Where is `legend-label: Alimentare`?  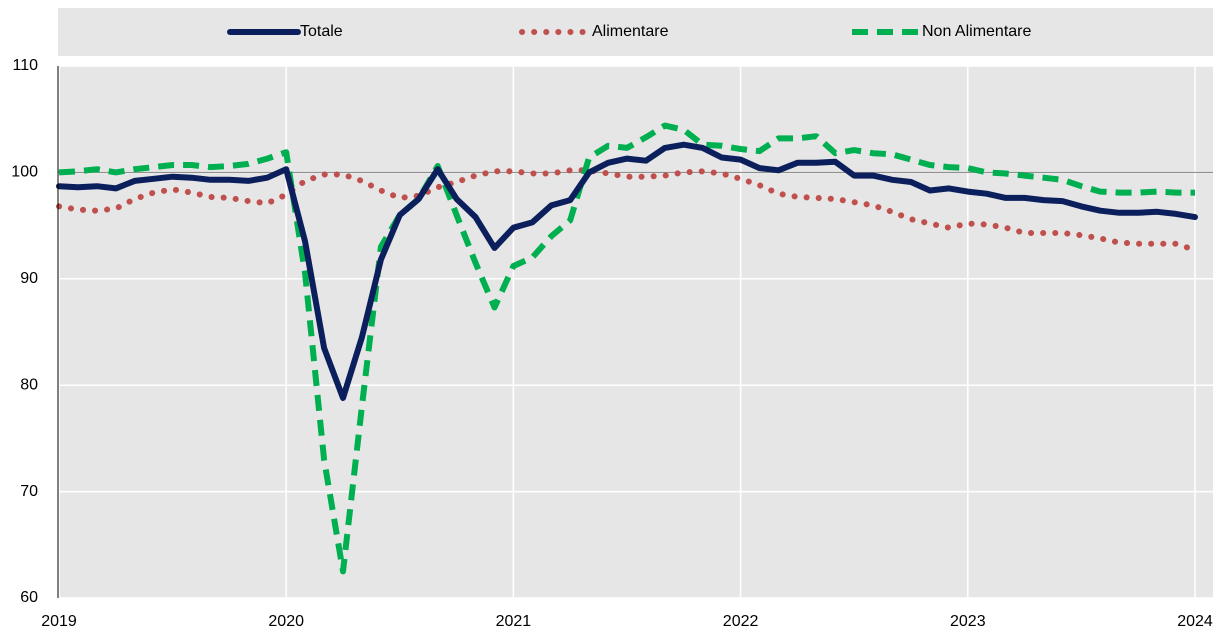
legend-label: Alimentare is located at coordinates (630, 31).